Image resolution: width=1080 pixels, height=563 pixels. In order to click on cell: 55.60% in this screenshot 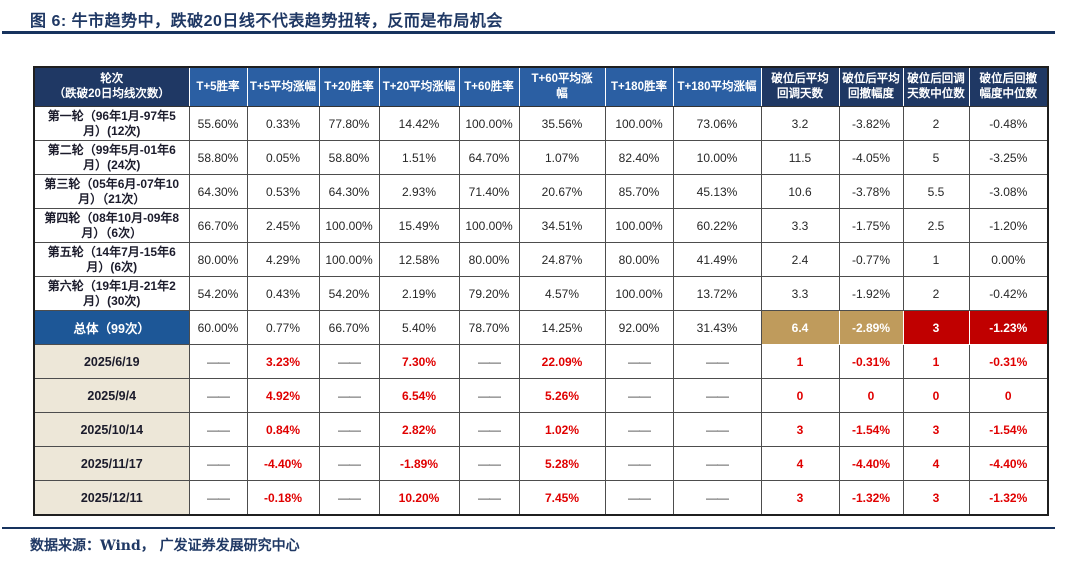, I will do `click(218, 123)`.